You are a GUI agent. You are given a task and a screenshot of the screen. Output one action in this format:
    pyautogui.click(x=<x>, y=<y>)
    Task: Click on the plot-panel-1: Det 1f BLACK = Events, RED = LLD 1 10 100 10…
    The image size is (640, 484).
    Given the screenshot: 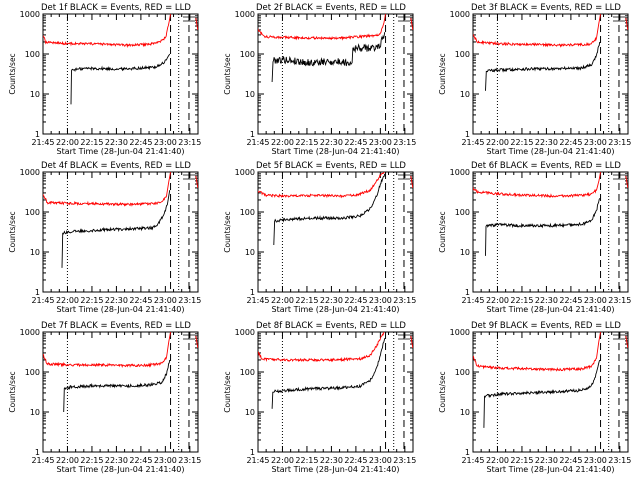 What is the action you would take?
    pyautogui.click(x=104, y=79)
    